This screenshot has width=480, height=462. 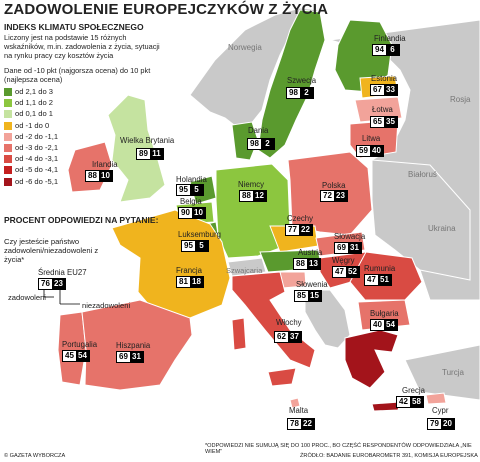 What do you see at coordinates (341, 248) in the screenshot?
I see `satisfied-value: 69` at bounding box center [341, 248].